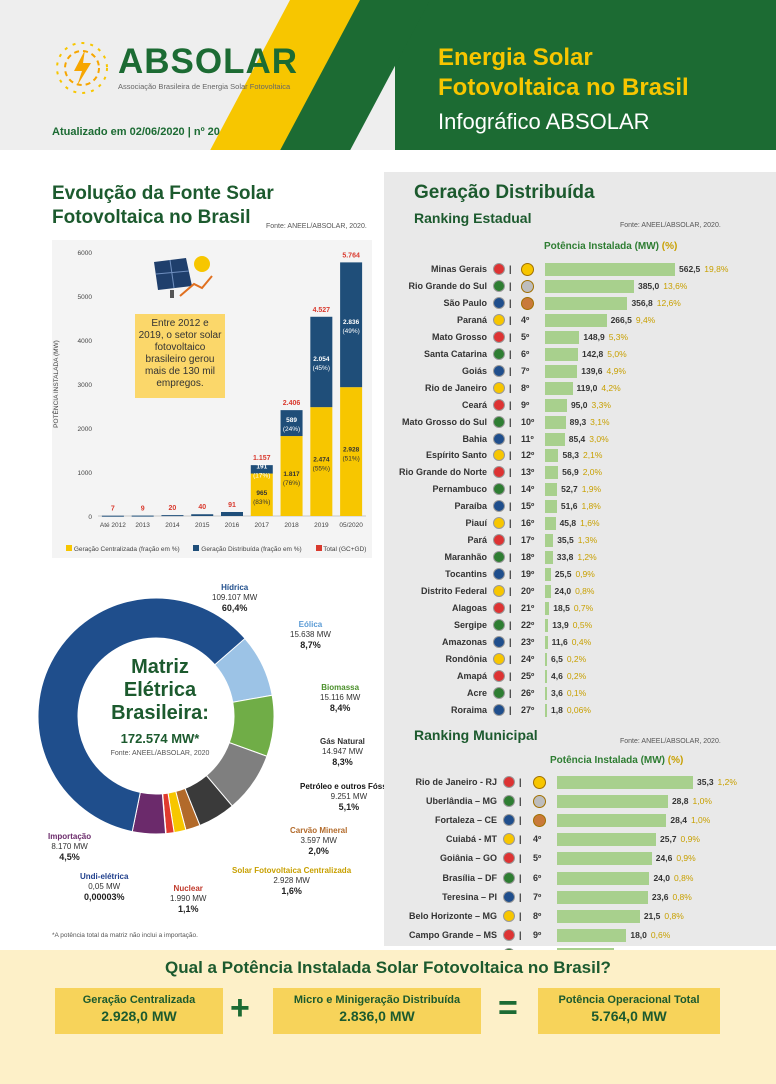  Describe the element at coordinates (577, 540) in the screenshot. I see `ranking-value: 35,5 1,3%` at that location.